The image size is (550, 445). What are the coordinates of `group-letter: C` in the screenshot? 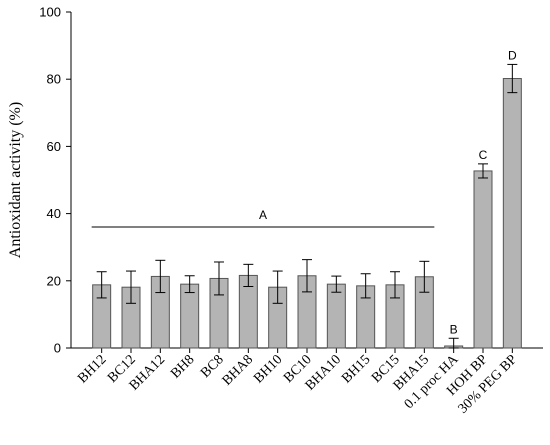 It's located at (483, 155).